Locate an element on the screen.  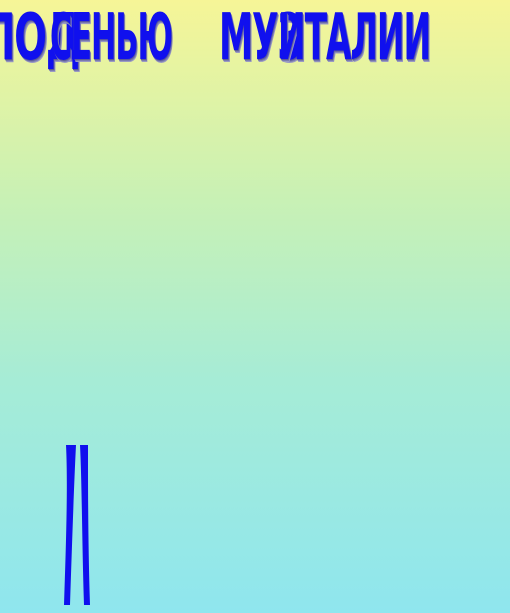
descender-shape is located at coordinates (77, 525).